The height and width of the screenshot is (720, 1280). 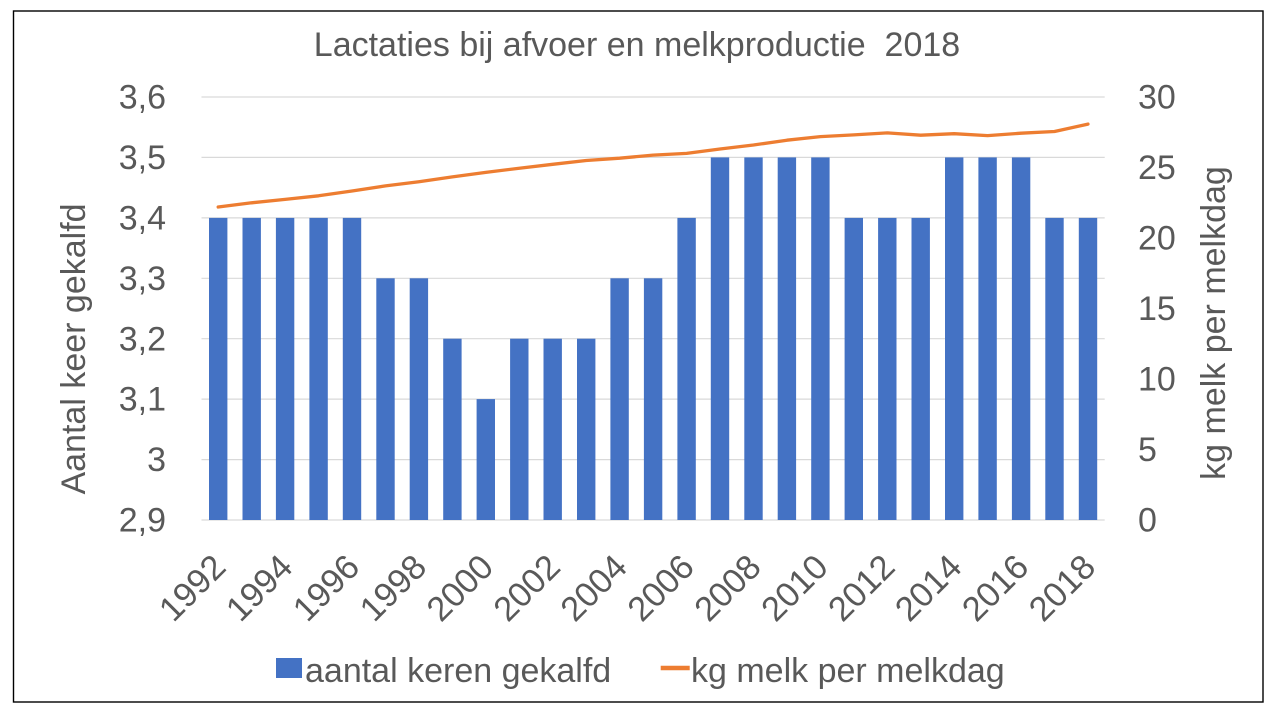 What do you see at coordinates (142, 219) in the screenshot?
I see `svg-text: 3,4` at bounding box center [142, 219].